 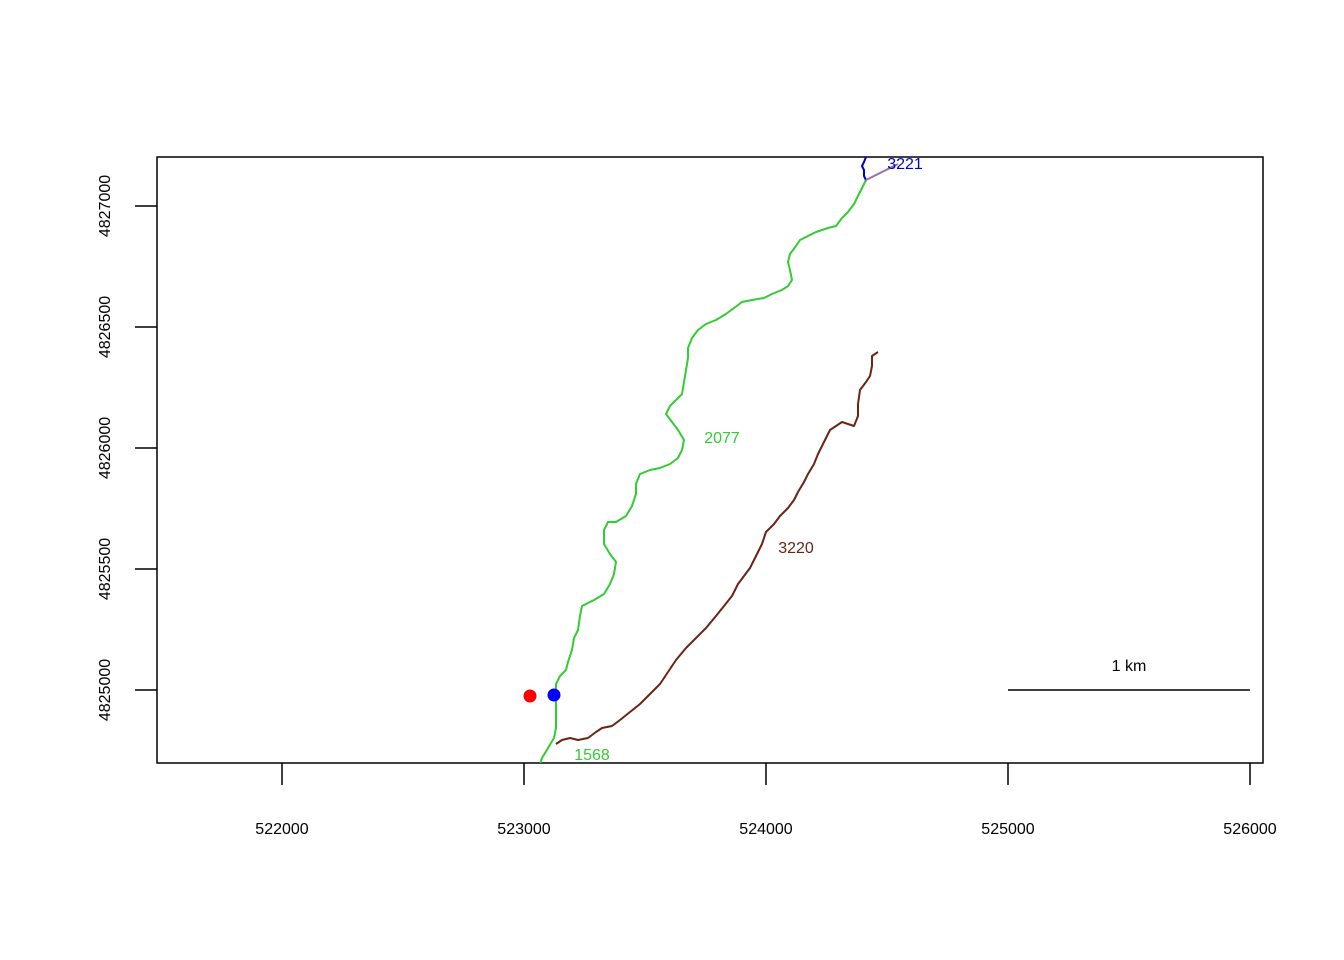 I want to click on scale-bar: 1 km, so click(x=1129, y=674).